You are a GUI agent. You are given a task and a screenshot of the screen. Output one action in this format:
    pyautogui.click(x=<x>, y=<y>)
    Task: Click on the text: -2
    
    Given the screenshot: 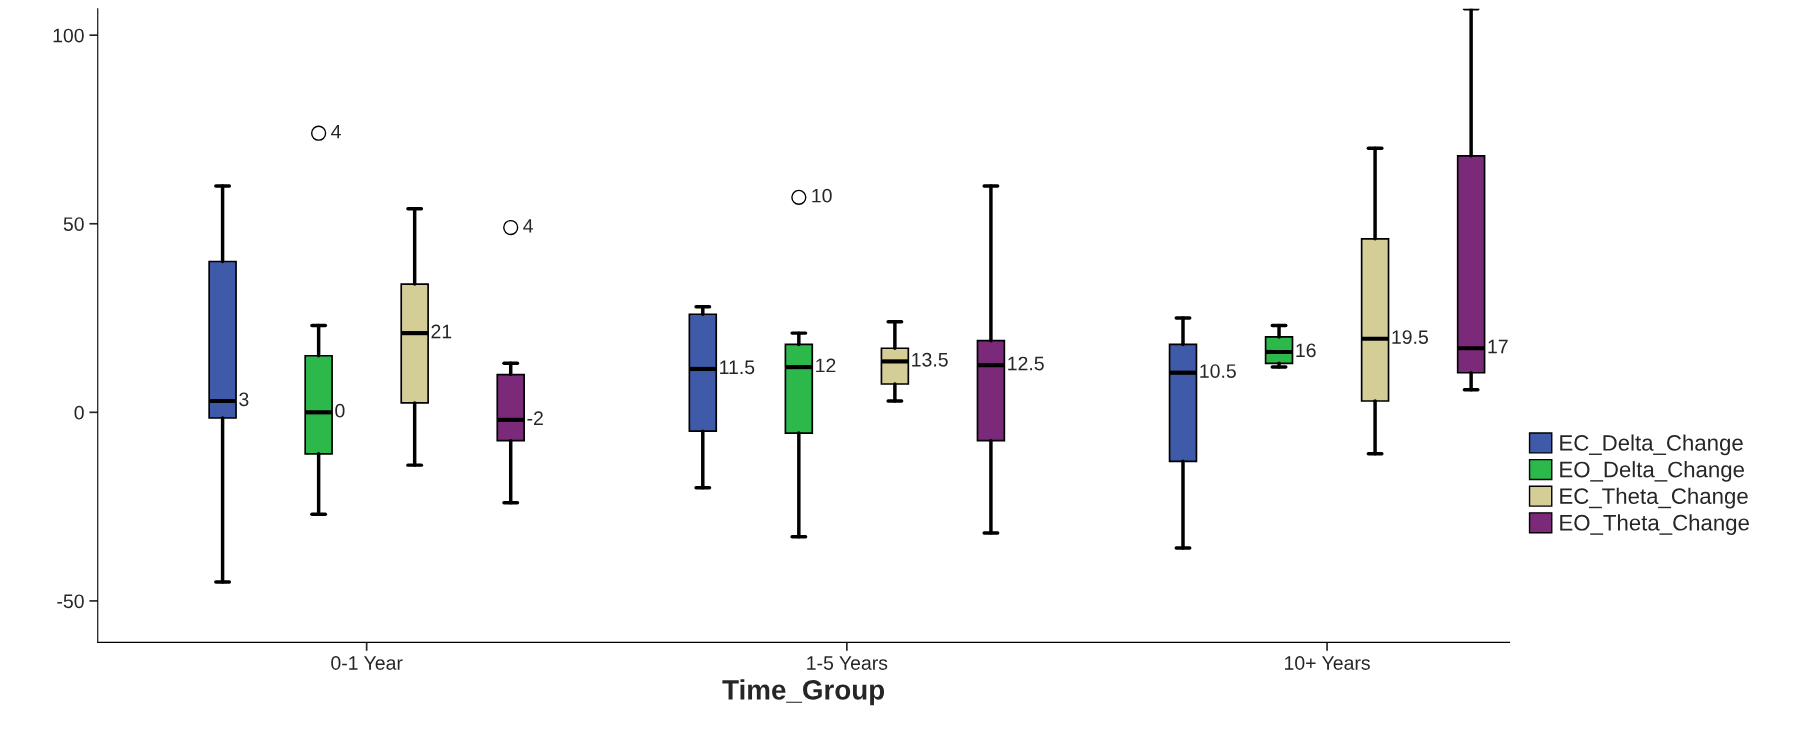 What is the action you would take?
    pyautogui.click(x=535, y=418)
    